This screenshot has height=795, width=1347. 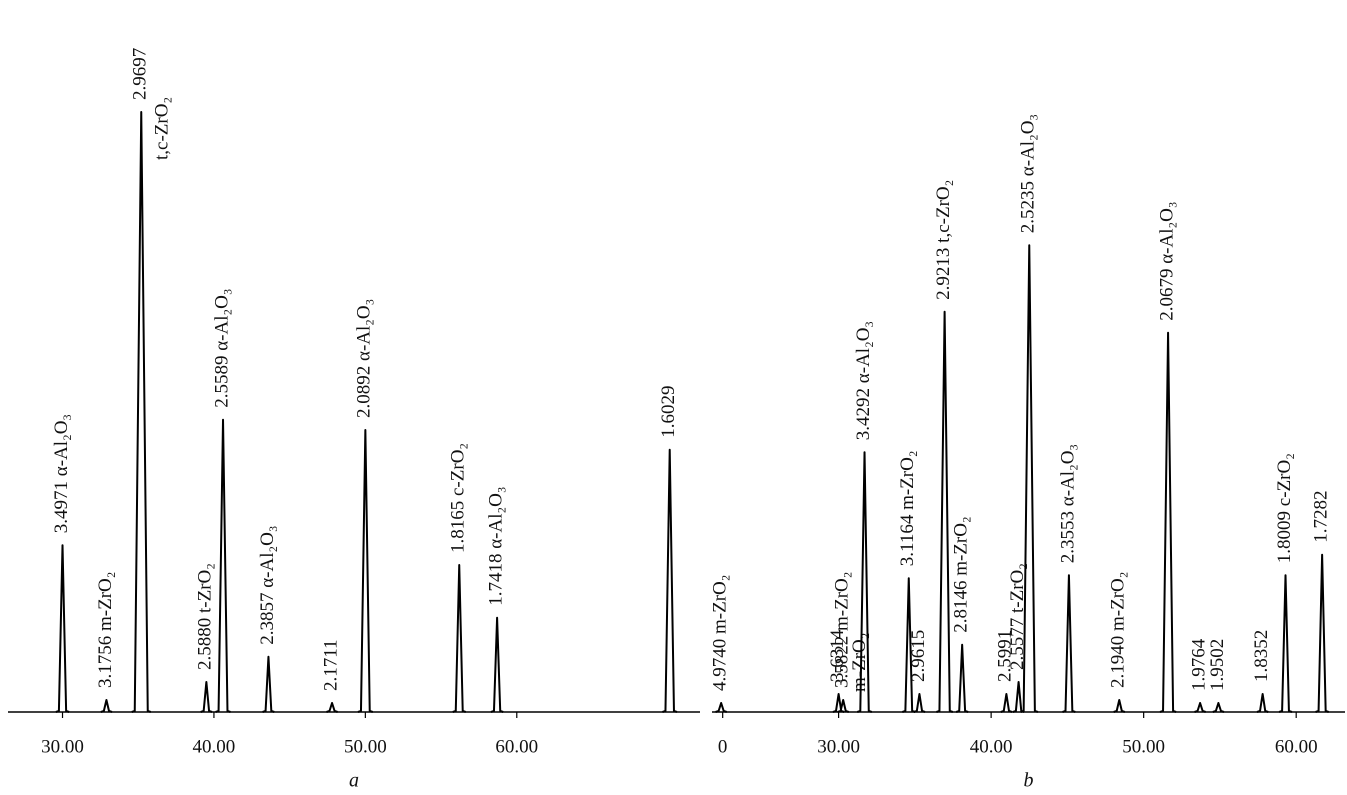 What do you see at coordinates (61, 473) in the screenshot?
I see `peak-label: 3.4971 α-Al₂O₃` at bounding box center [61, 473].